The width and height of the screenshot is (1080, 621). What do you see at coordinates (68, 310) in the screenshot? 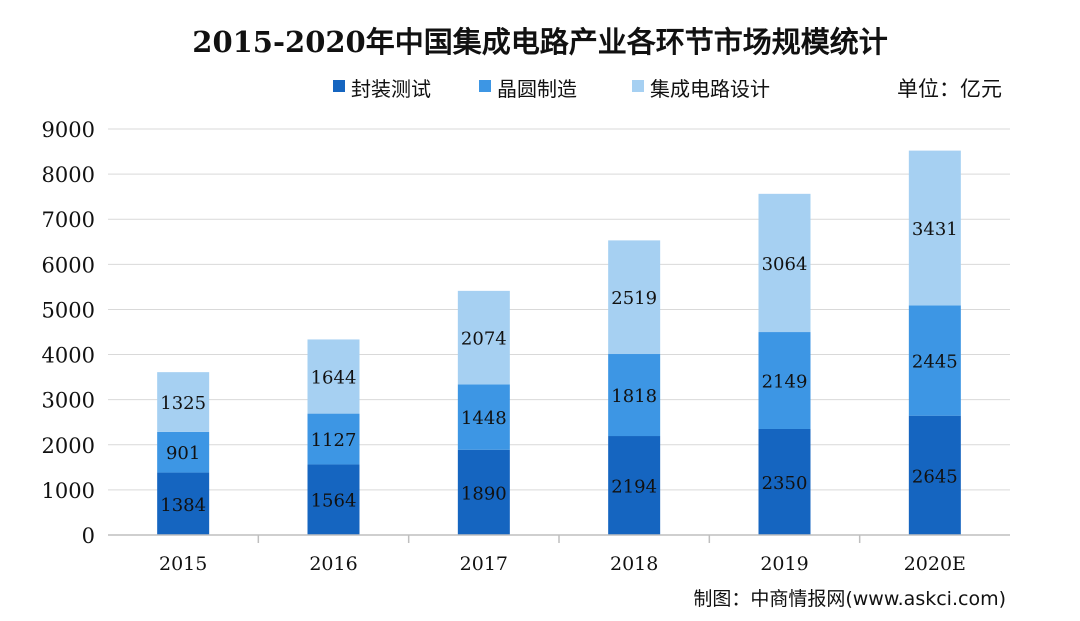
I see `y-tick-label: 5000` at bounding box center [68, 310].